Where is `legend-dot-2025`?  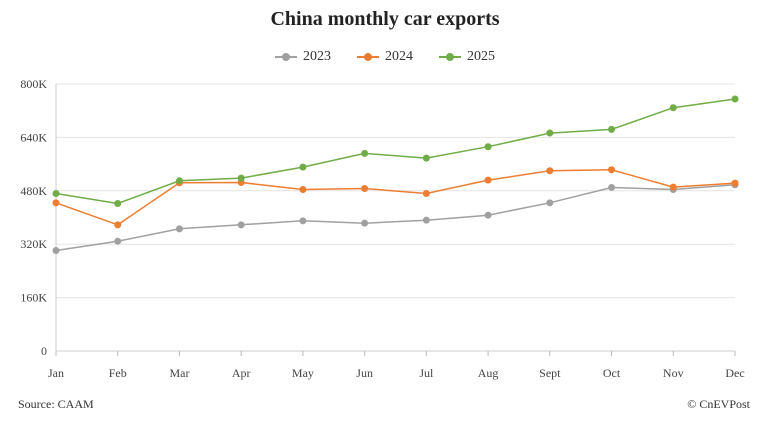 legend-dot-2025 is located at coordinates (450, 57).